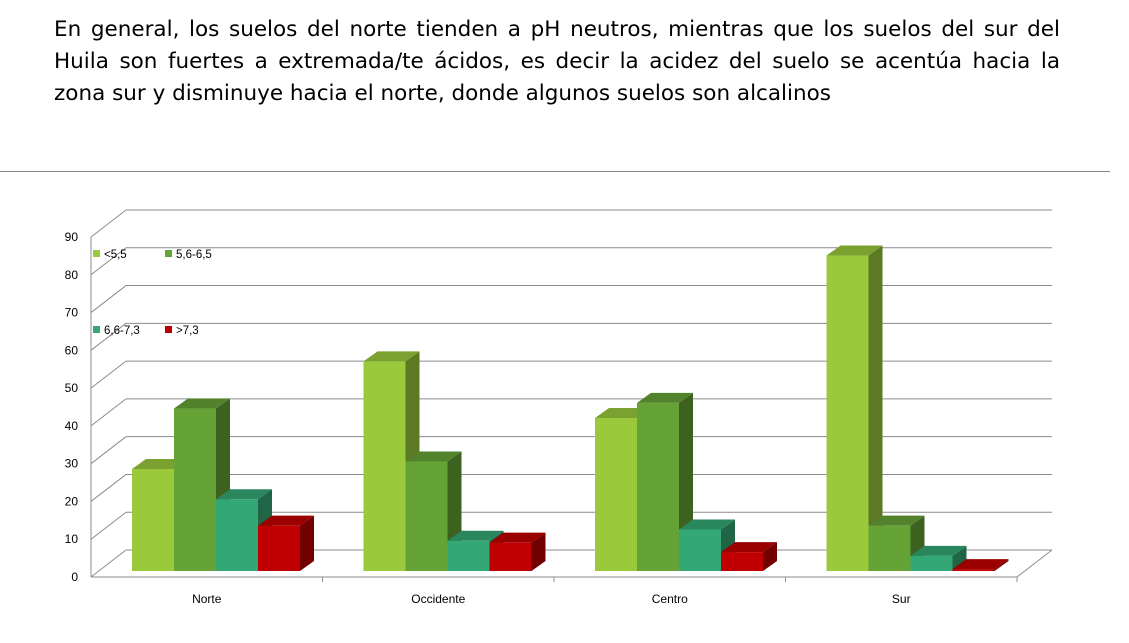 The image size is (1129, 643). What do you see at coordinates (555, 171) in the screenshot?
I see `divider` at bounding box center [555, 171].